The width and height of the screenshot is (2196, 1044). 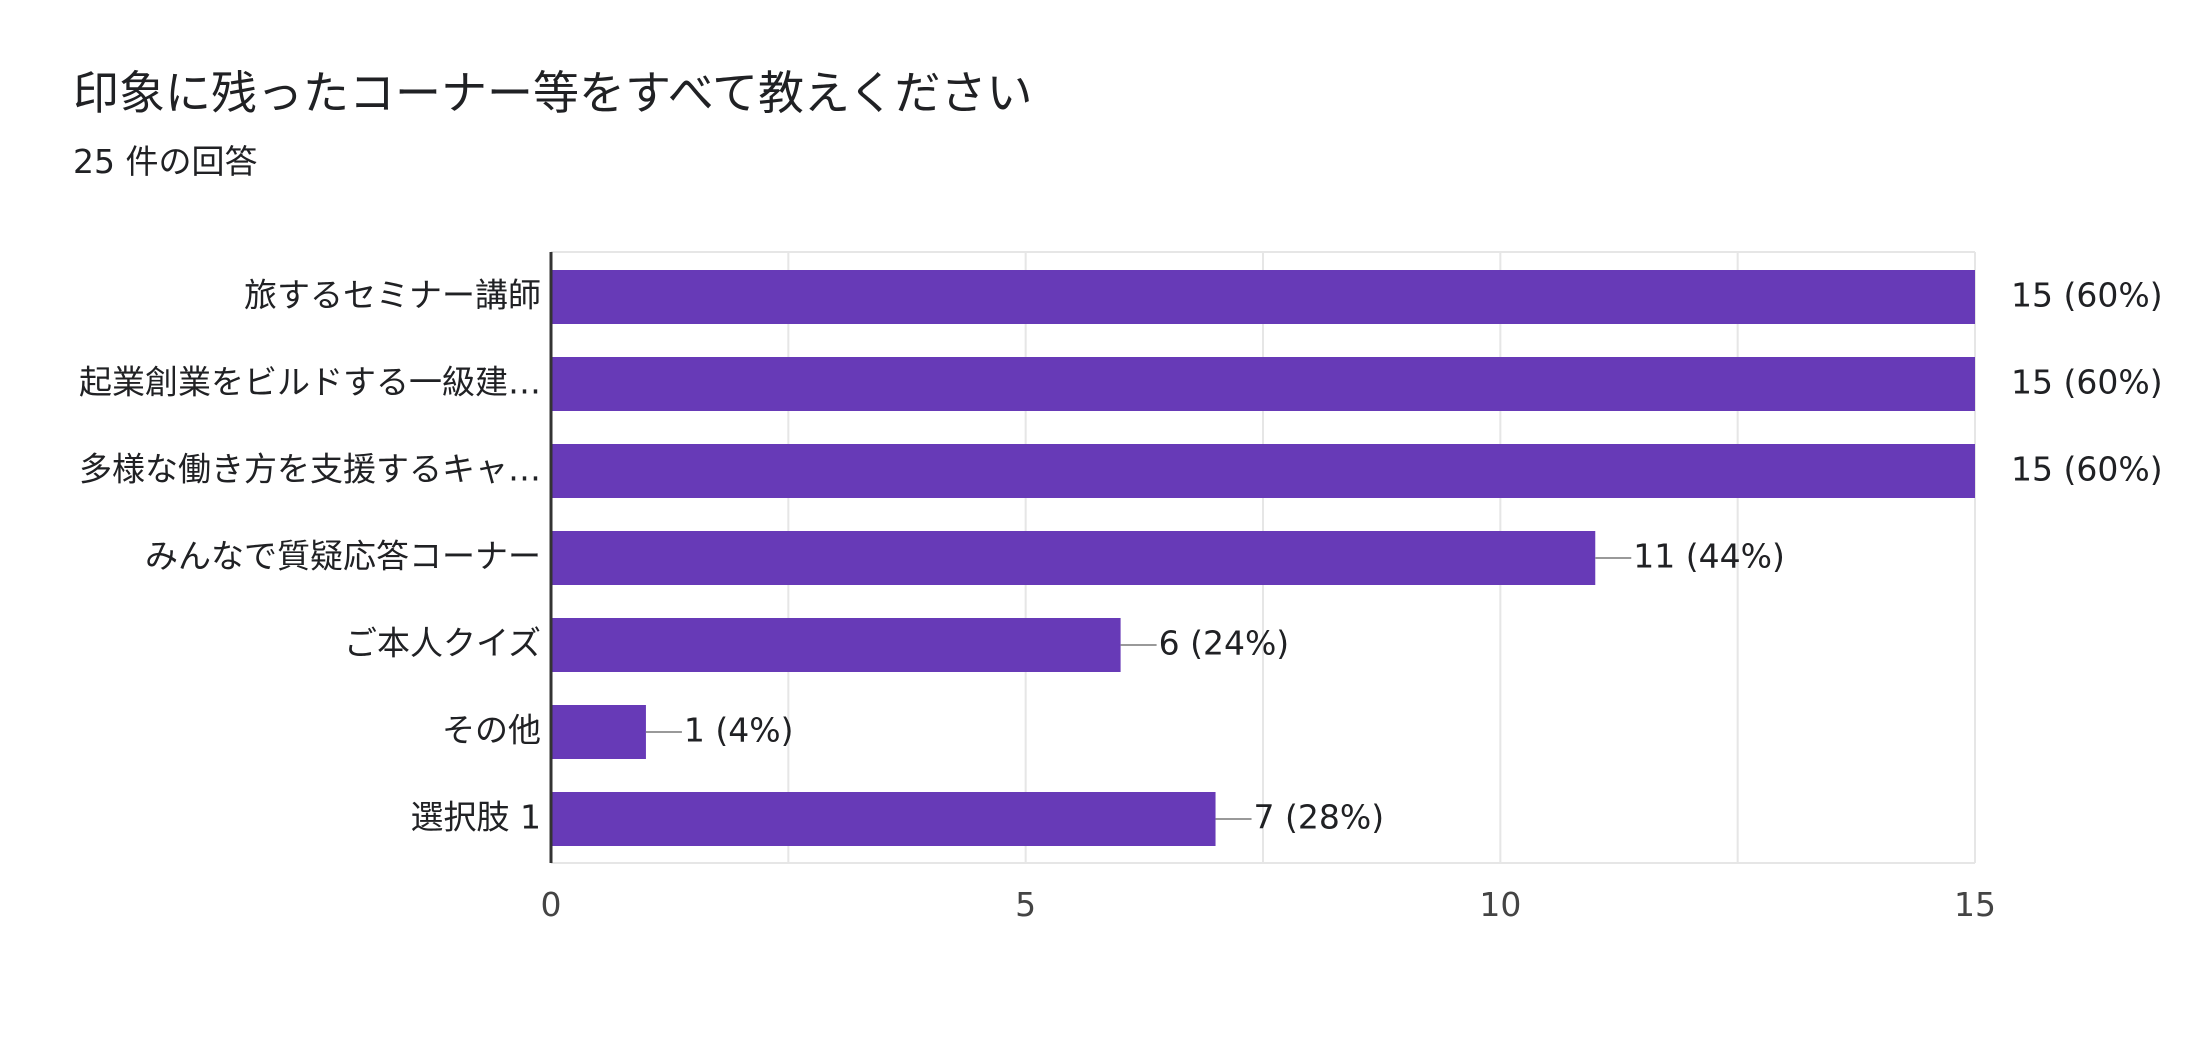 I want to click on data-label: 6 (24%), so click(x=1224, y=643).